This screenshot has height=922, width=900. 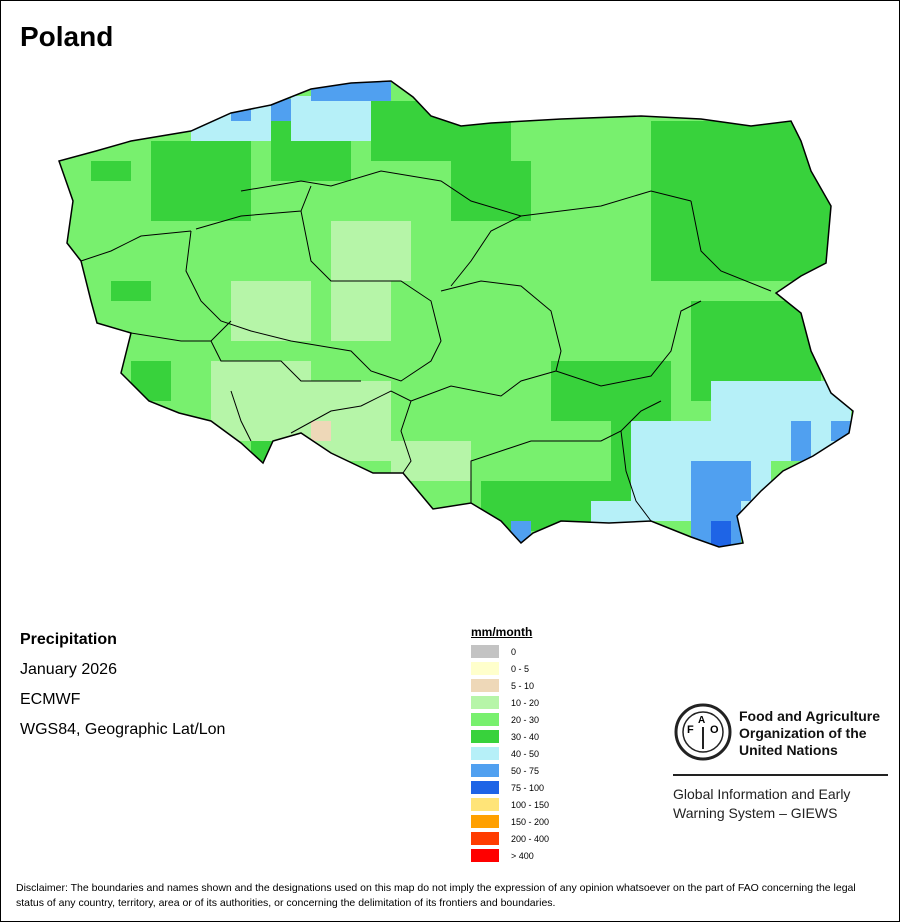 What do you see at coordinates (510, 651) in the screenshot?
I see `legend-item: 0` at bounding box center [510, 651].